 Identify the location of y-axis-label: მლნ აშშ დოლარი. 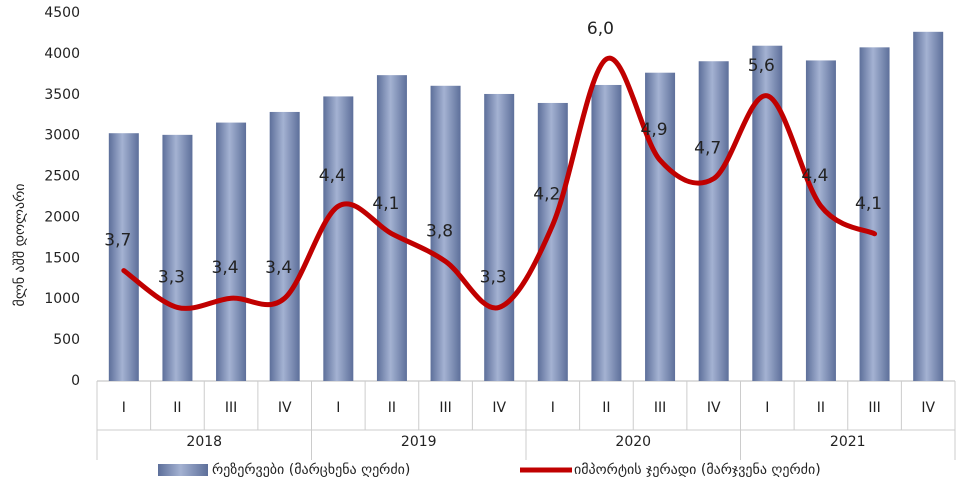
(19, 245).